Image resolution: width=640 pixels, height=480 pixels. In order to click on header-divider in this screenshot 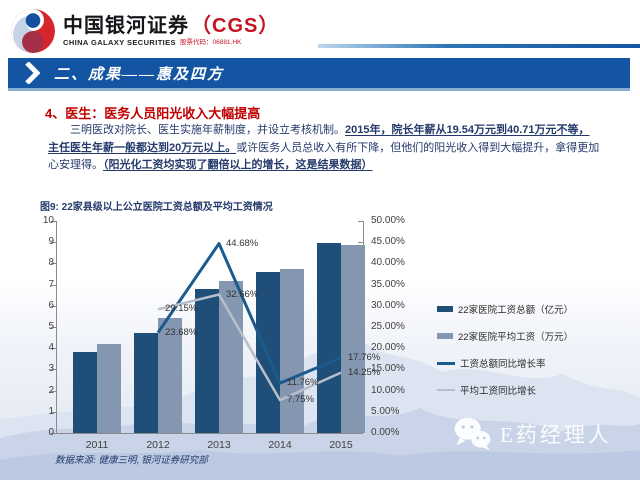, I will do `click(479, 46)`.